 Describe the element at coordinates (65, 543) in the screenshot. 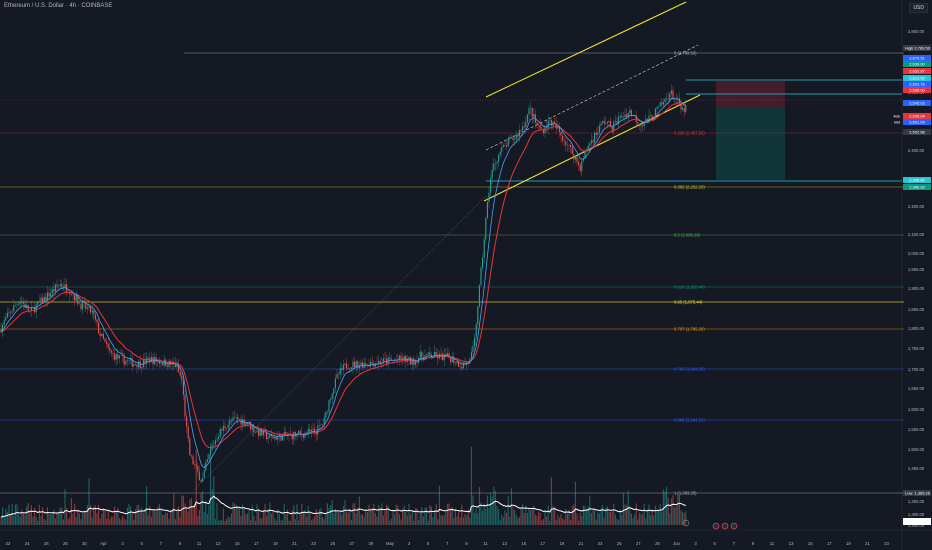

I see `time-tick-label: 28` at that location.